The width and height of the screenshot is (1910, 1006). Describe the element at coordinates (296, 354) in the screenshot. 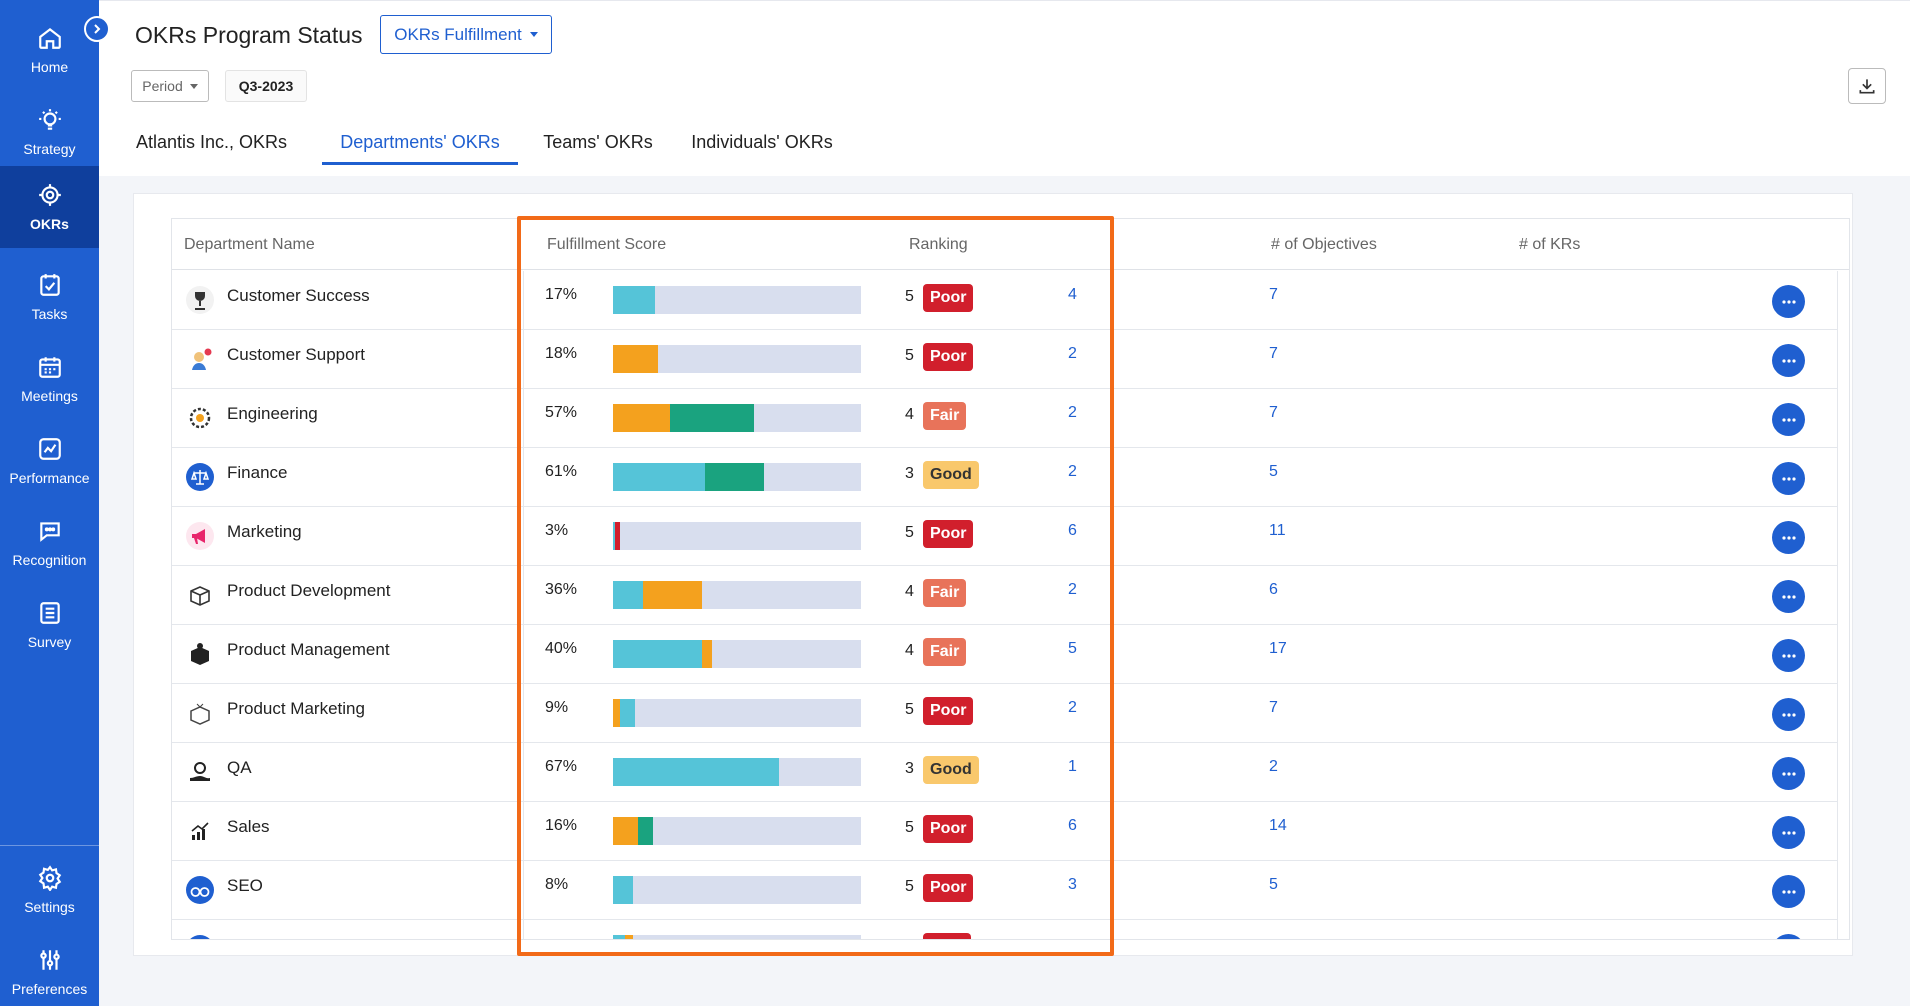

I see `department-name: Customer Support` at that location.